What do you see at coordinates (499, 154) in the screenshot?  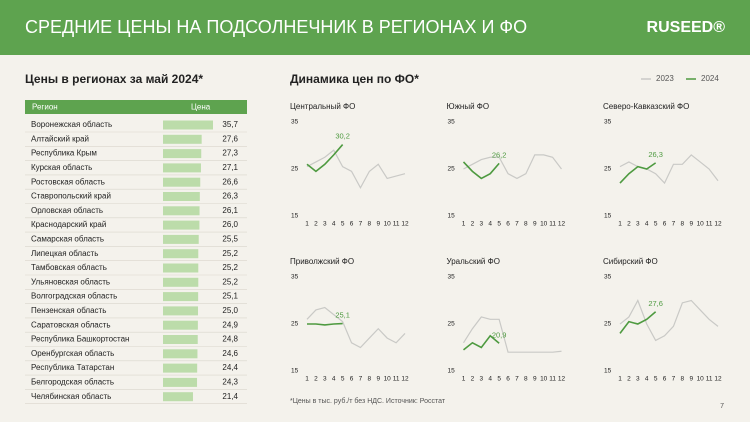 I see `data-label: 26,2` at bounding box center [499, 154].